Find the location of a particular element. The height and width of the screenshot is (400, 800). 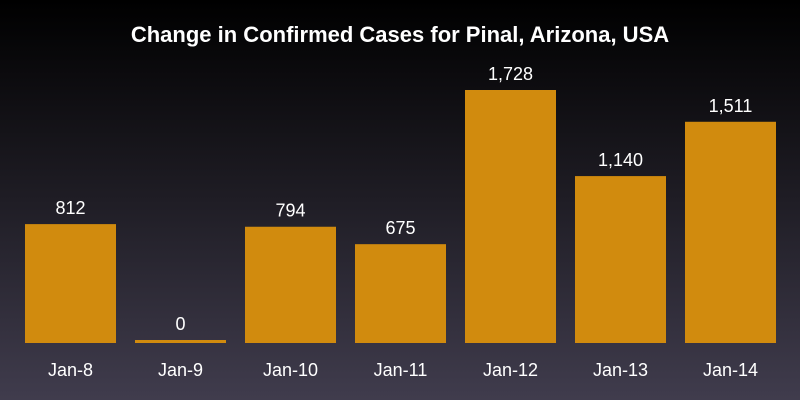

x-tick-labels-group: Jan-8 Jan-9 Jan-10 Jan-11 Jan-12 Jan-13 Jan-14 is located at coordinates (403, 370).